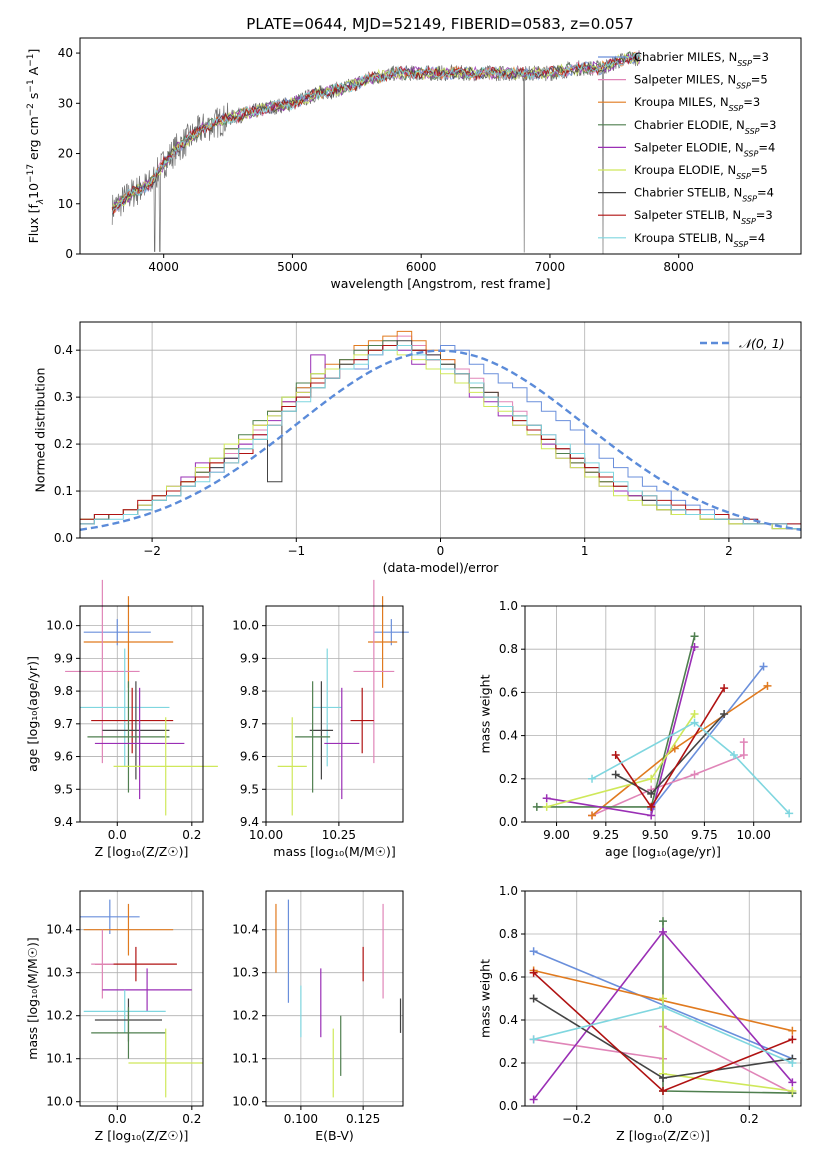 The image size is (819, 1170). I want to click on x-tick-label: 5000, so click(292, 267).